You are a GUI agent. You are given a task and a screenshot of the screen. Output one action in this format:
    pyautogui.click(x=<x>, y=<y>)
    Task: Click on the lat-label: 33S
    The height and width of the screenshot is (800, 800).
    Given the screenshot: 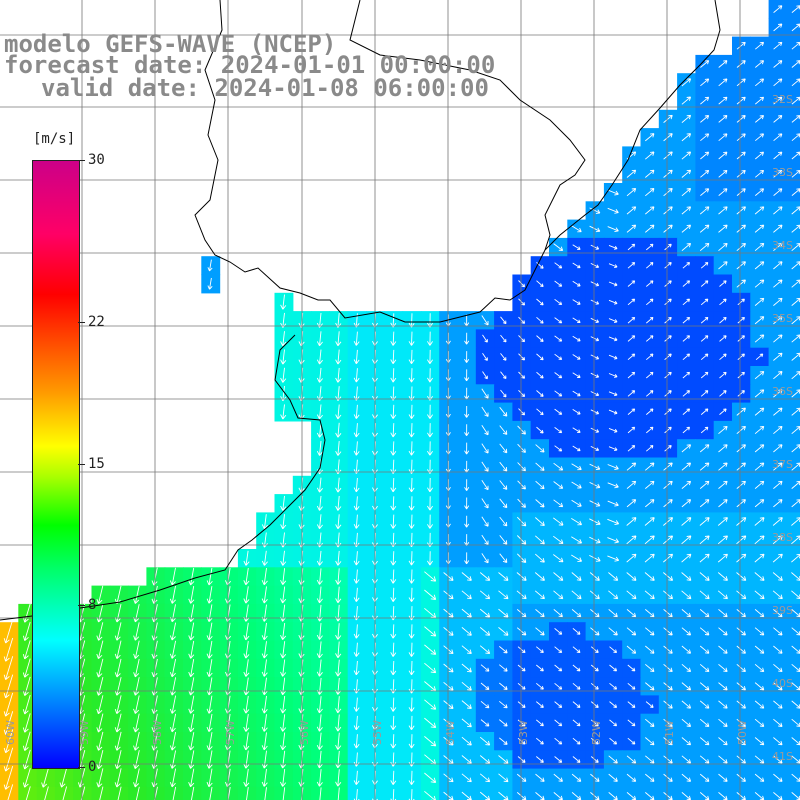 What is the action you would take?
    pyautogui.click(x=782, y=172)
    